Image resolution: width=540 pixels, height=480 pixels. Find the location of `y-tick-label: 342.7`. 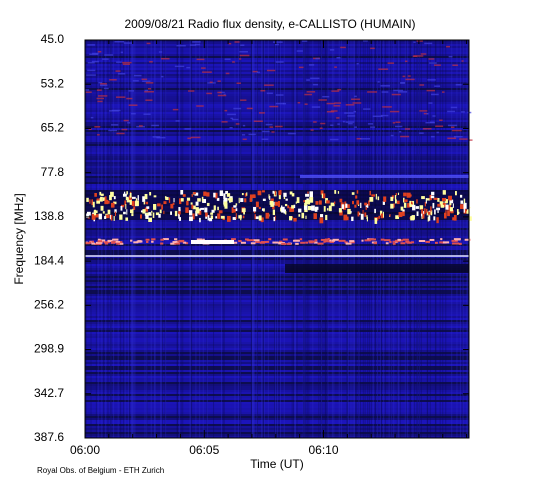

y-tick-label: 342.7 is located at coordinates (49, 393).